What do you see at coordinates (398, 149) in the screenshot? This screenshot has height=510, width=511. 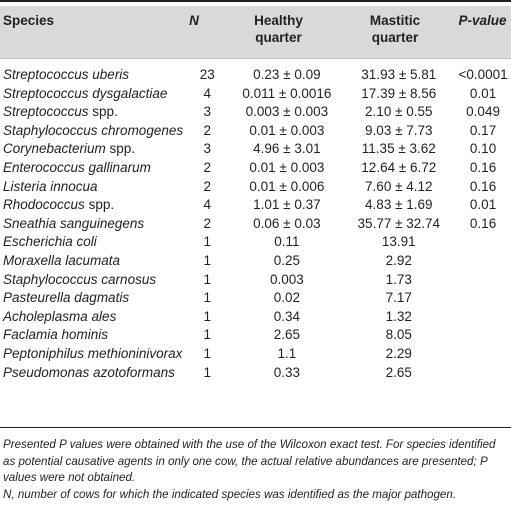 I see `mastitic-cell: 11.35 ± 3.62` at bounding box center [398, 149].